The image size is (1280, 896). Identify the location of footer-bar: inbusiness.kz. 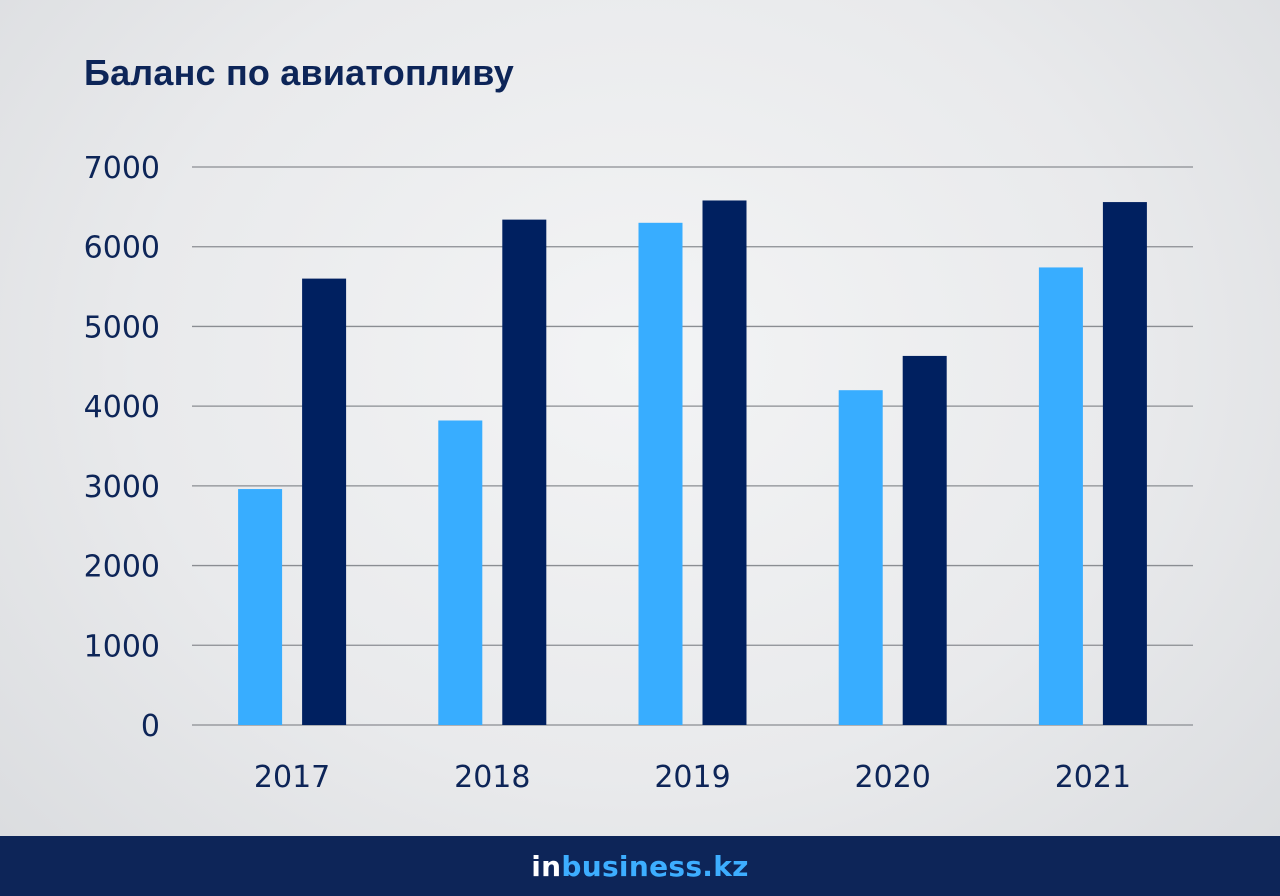
(640, 866).